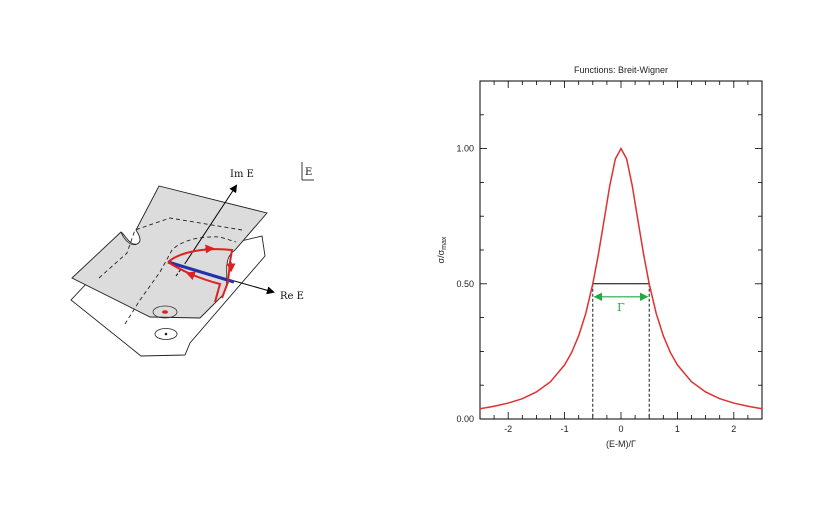 This screenshot has height=524, width=831. I want to click on x-tick-label: 2, so click(733, 429).